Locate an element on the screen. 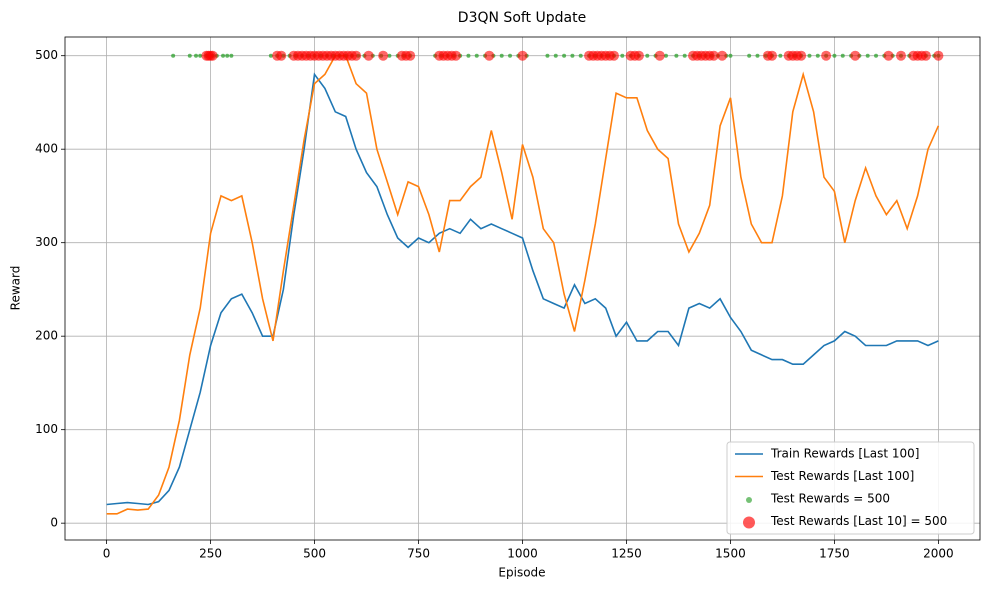 The height and width of the screenshot is (590, 990). x-tick-label: 2000 is located at coordinates (938, 554).